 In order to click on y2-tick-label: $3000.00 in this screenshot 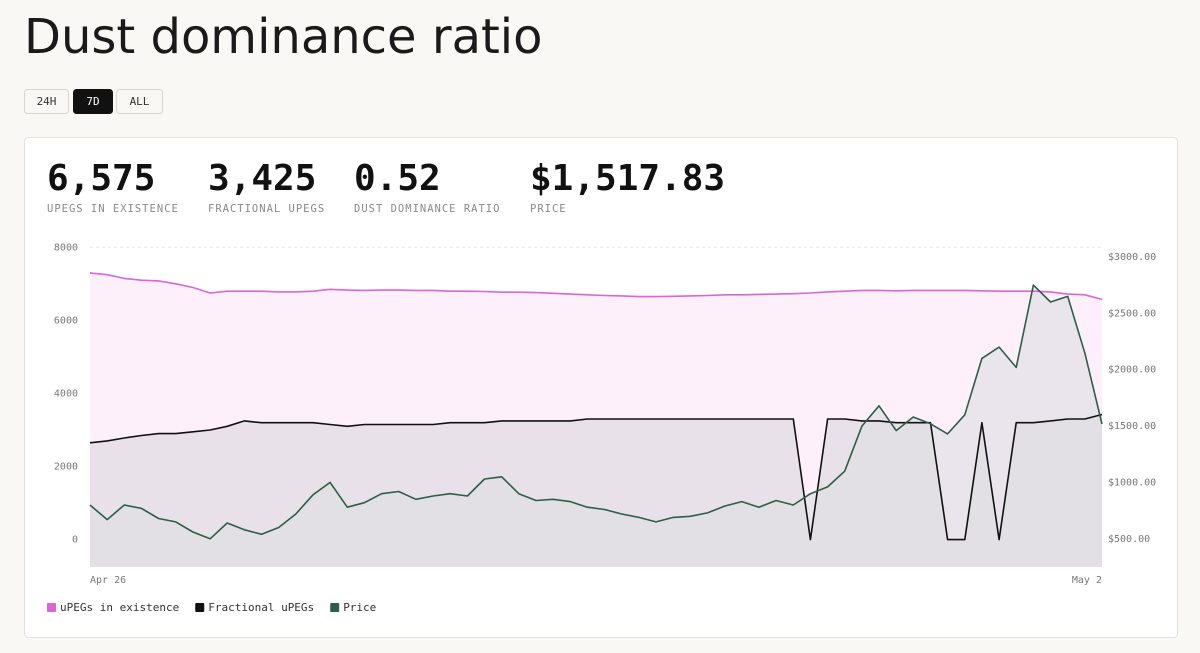, I will do `click(1132, 257)`.